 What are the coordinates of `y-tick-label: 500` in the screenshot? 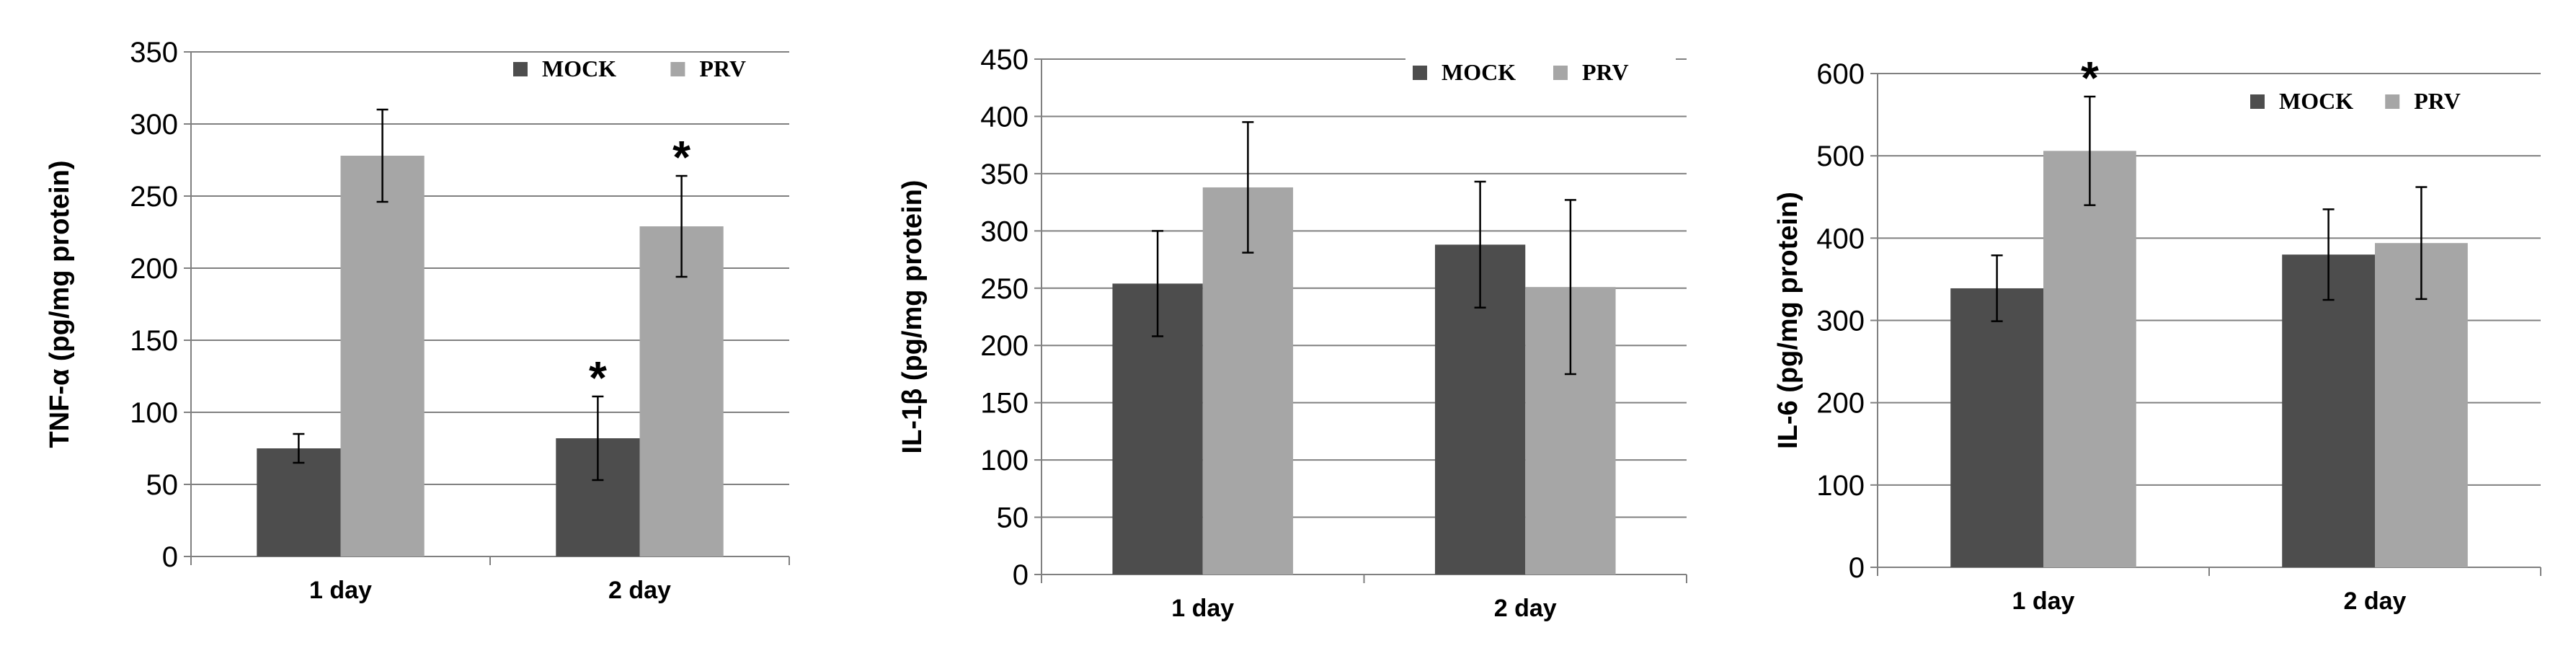 It's located at (1840, 156).